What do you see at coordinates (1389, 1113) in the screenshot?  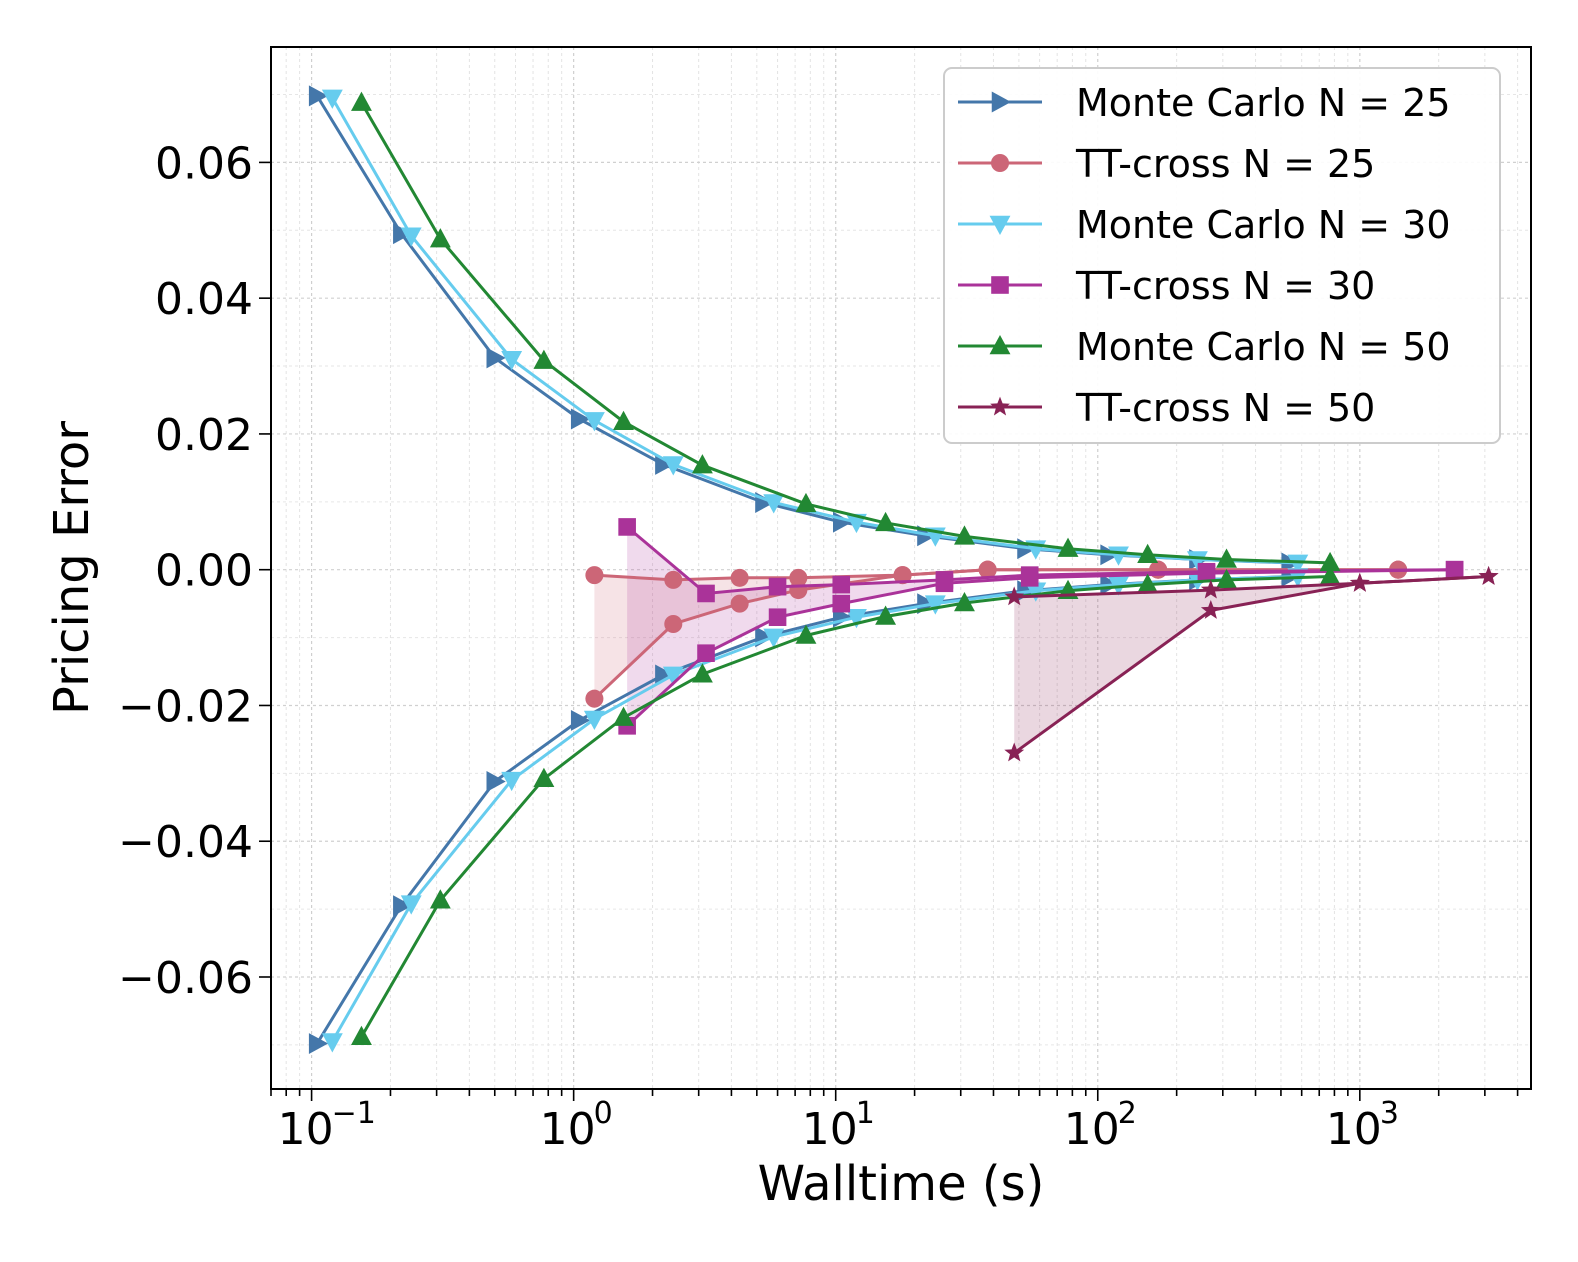 I see `x-tick-exponent: 3` at bounding box center [1389, 1113].